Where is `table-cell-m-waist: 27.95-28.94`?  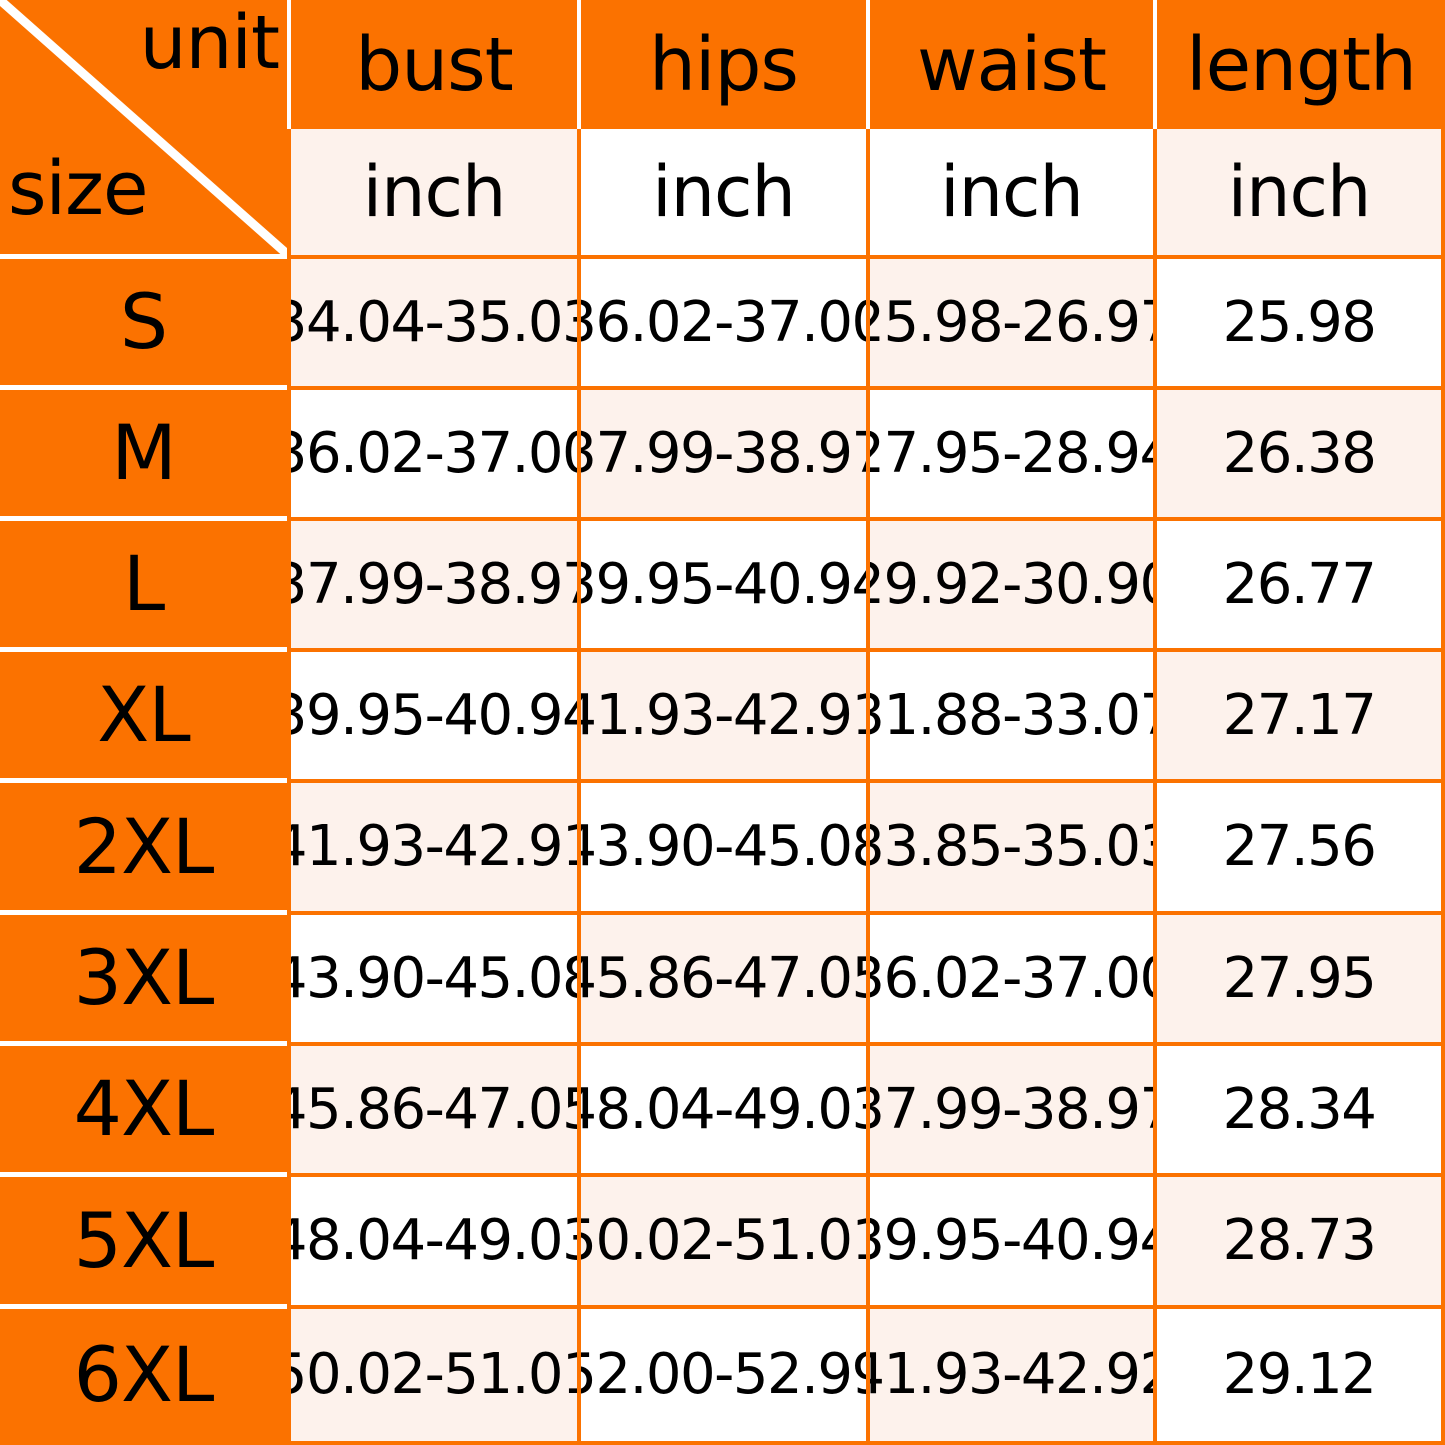
table-cell-m-waist: 27.95-28.94 is located at coordinates (1009, 455).